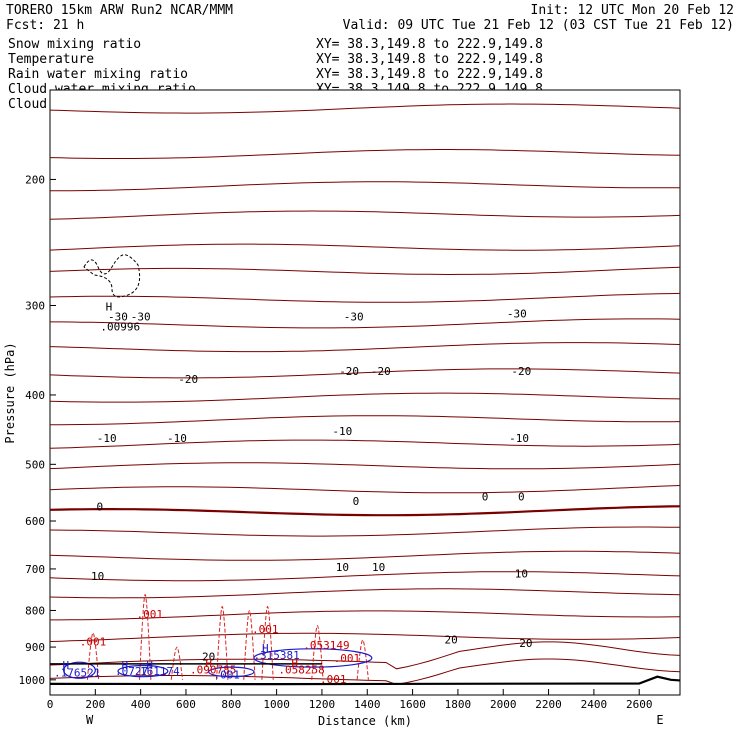 The height and width of the screenshot is (740, 740). What do you see at coordinates (141, 704) in the screenshot?
I see `x-tick-label: 400` at bounding box center [141, 704].